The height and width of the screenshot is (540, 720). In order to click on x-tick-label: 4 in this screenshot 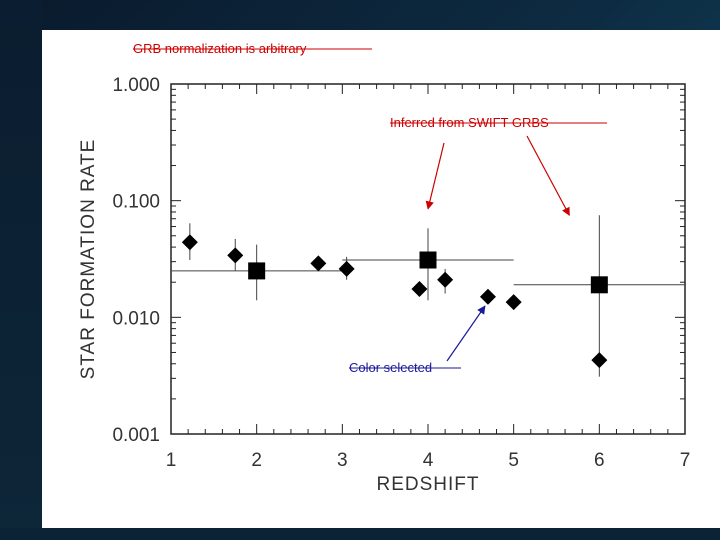, I will do `click(428, 460)`.